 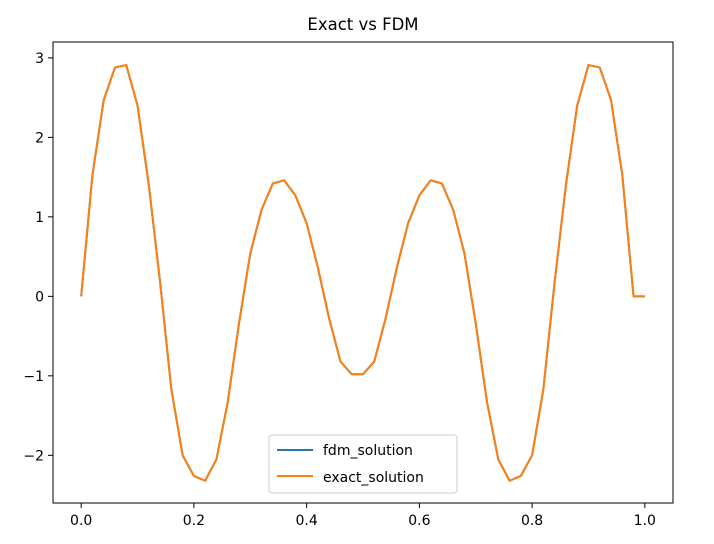 I want to click on legend: fdm_solution exact_solution, so click(x=363, y=464).